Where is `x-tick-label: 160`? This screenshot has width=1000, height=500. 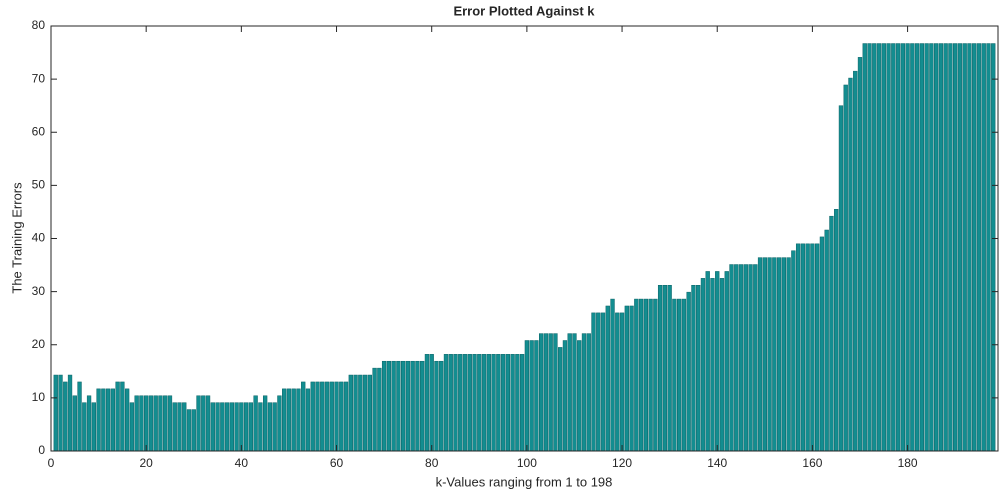 x-tick-label: 160 is located at coordinates (812, 463).